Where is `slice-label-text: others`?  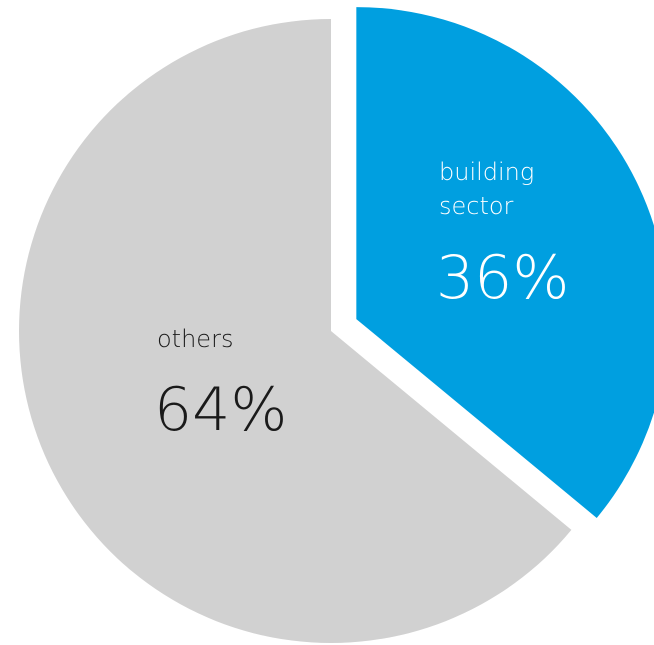 slice-label-text: others is located at coordinates (195, 339).